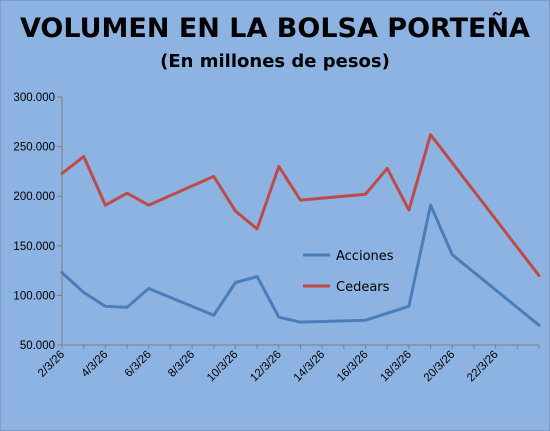  What do you see at coordinates (34, 148) in the screenshot?
I see `y-tick-label: 250.000` at bounding box center [34, 148].